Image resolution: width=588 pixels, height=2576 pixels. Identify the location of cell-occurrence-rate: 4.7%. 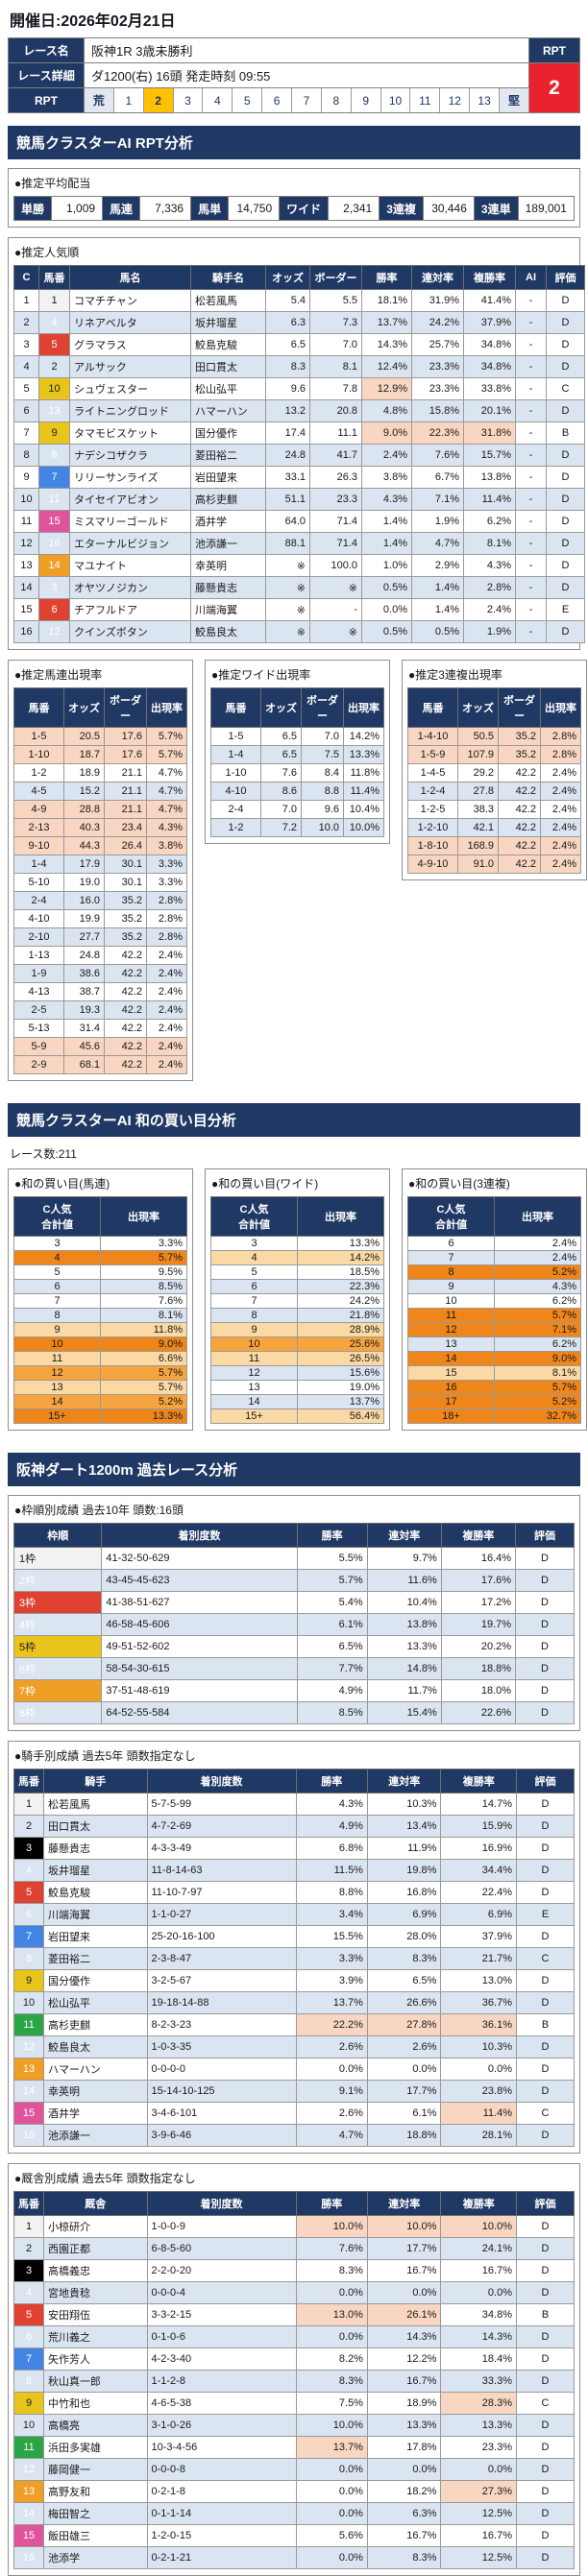
(167, 809).